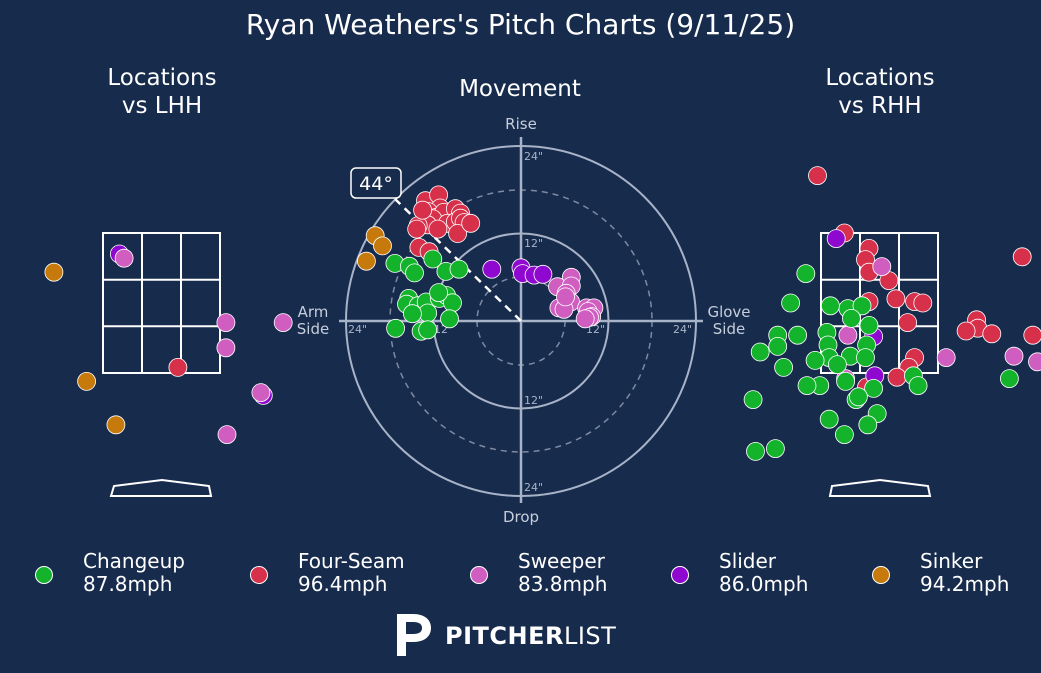  What do you see at coordinates (128, 584) in the screenshot?
I see `legend-pitch-speed: 87.8mph` at bounding box center [128, 584].